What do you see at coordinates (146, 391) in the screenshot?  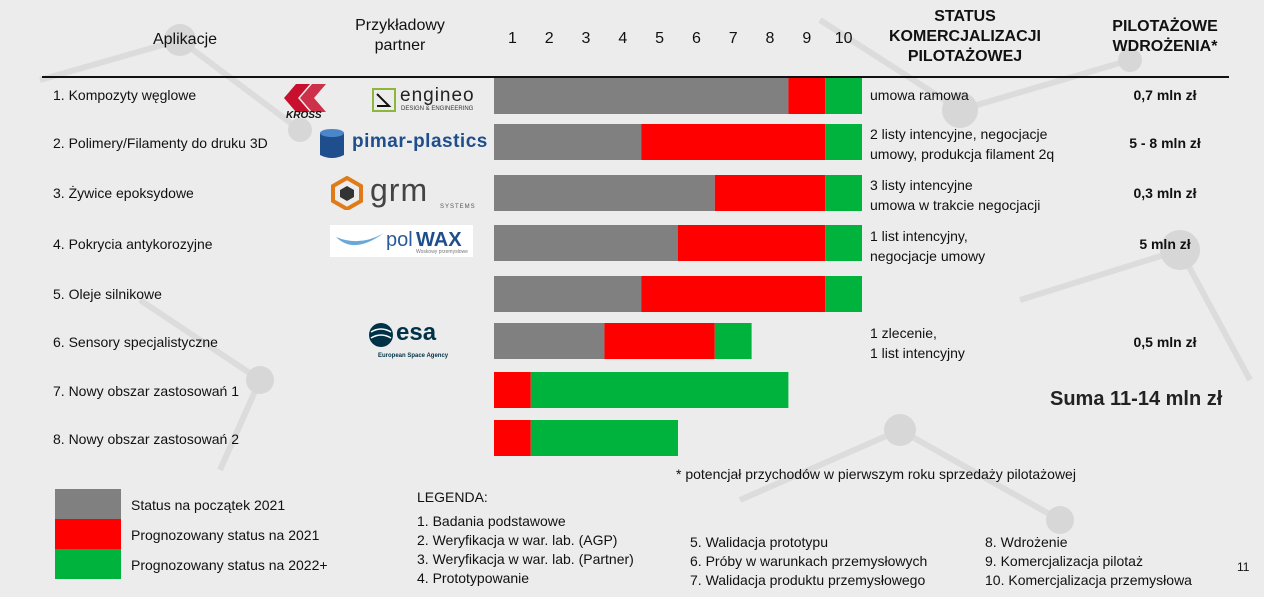 I see `application-name: 7. Nowy obszar zastosowań 1` at bounding box center [146, 391].